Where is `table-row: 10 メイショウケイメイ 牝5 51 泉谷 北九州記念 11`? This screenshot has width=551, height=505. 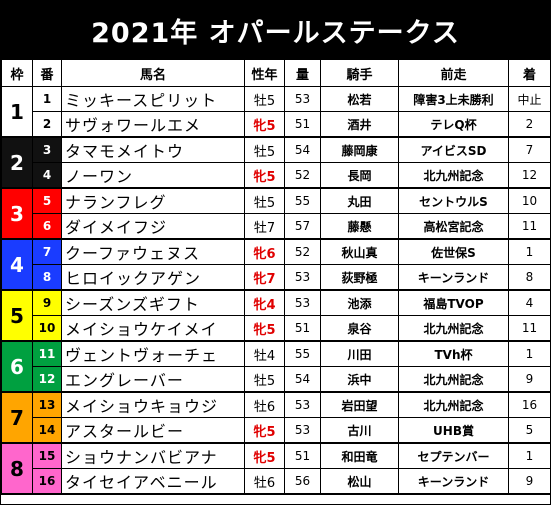
table-row: 10 メイショウケイメイ 牝5 51 泉谷 北九州記念 11 is located at coordinates (276, 328).